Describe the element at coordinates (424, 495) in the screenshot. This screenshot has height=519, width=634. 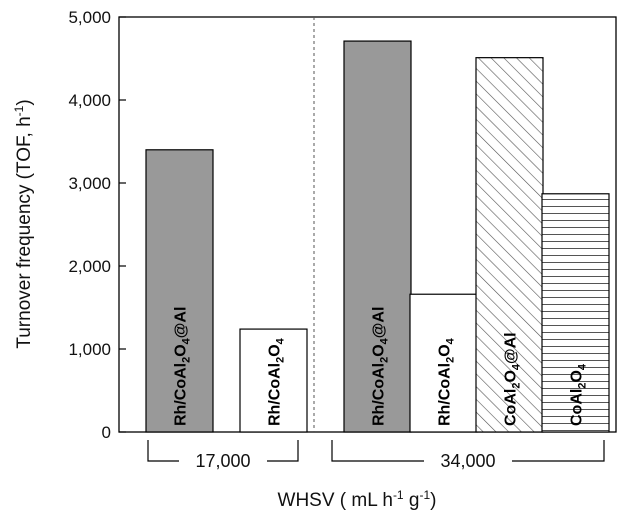
I see `x-axis-title-sup2: -1` at that location.